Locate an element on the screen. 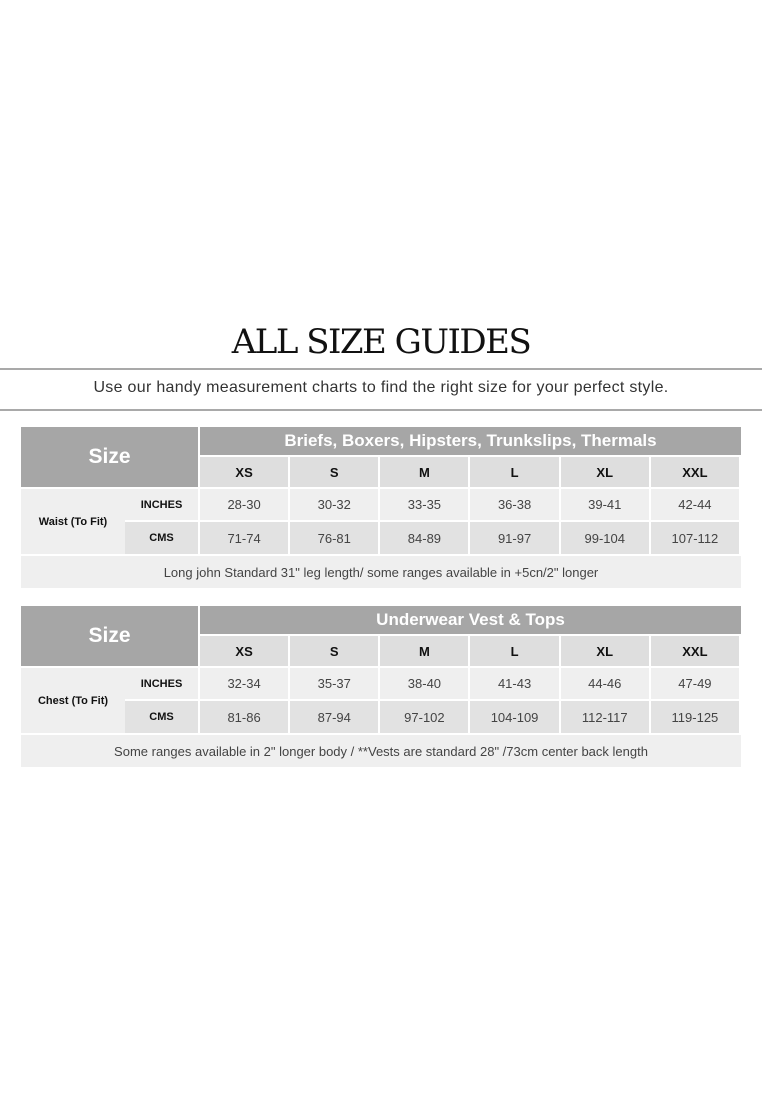 This screenshot has width=762, height=1100. table-cell: 119-125 is located at coordinates (695, 716).